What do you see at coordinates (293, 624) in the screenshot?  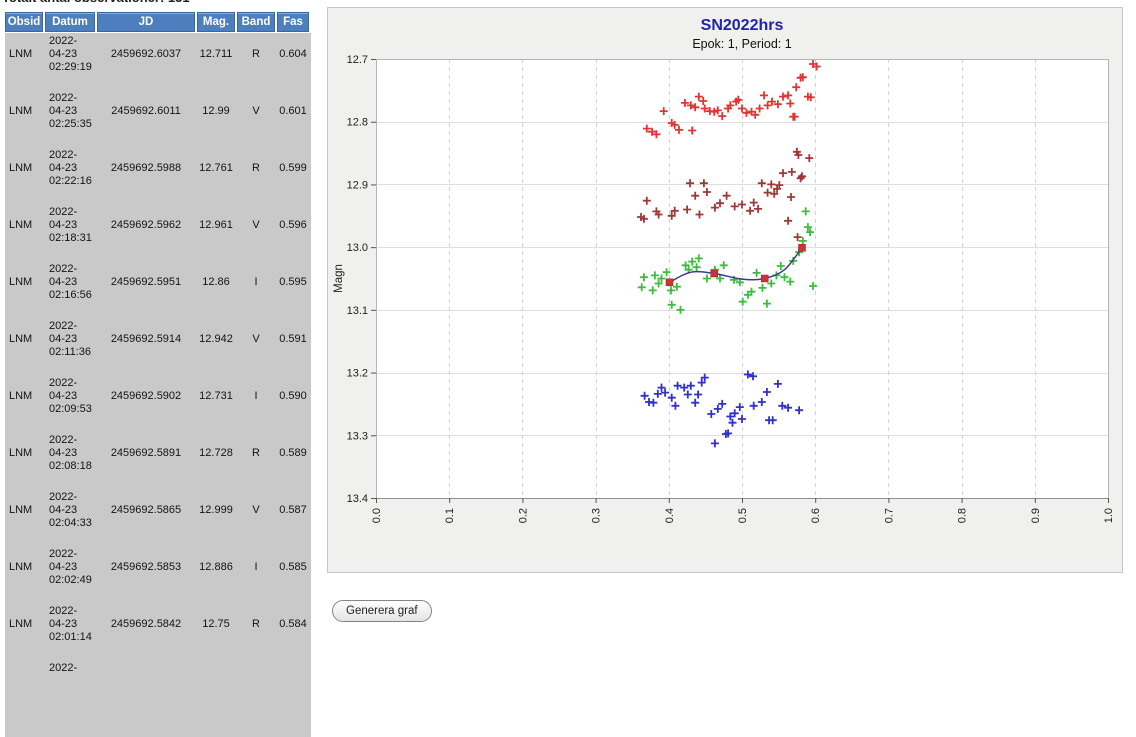 I see `cell-fas: 0.584` at bounding box center [293, 624].